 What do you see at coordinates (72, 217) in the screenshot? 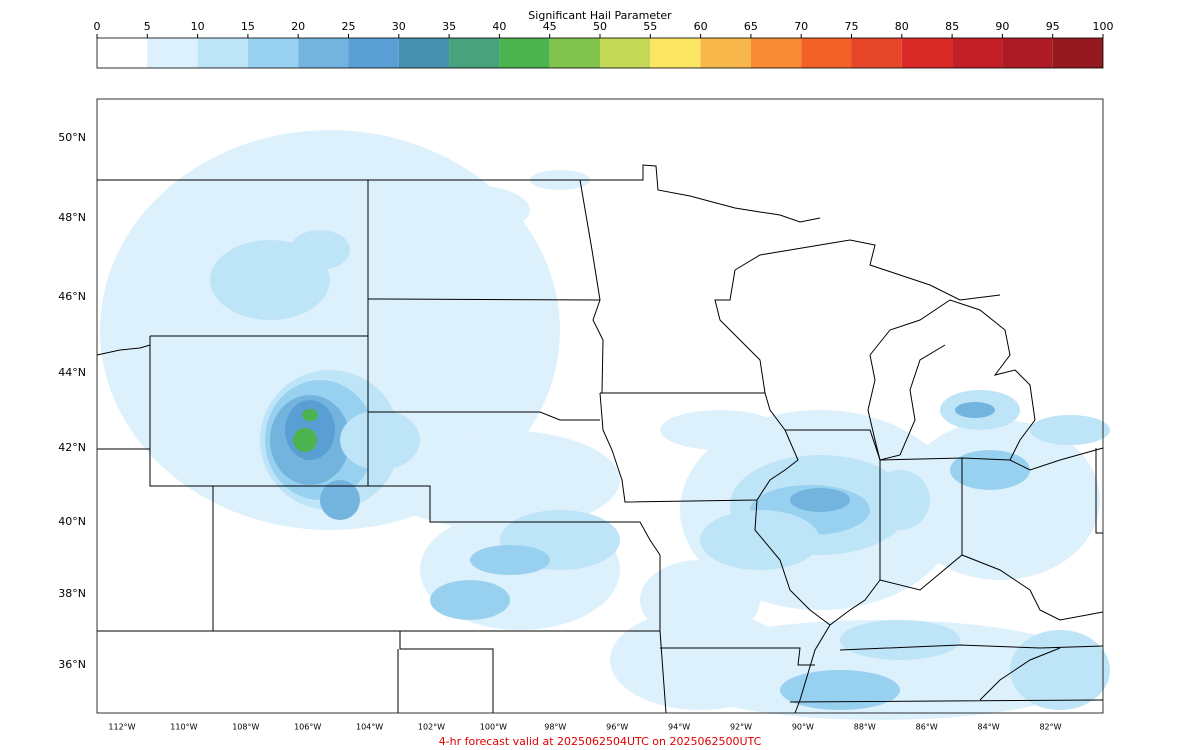
I see `lat-label: 48°N` at bounding box center [72, 217].